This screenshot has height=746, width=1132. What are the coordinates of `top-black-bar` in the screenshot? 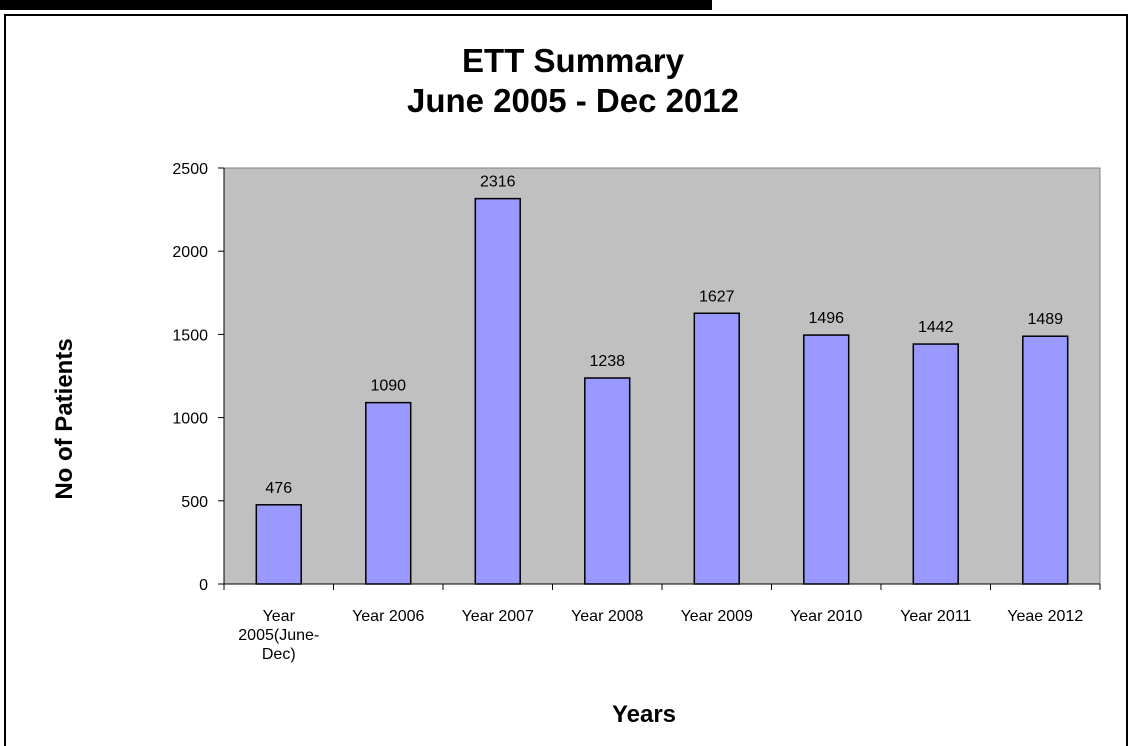 It's located at (356, 5).